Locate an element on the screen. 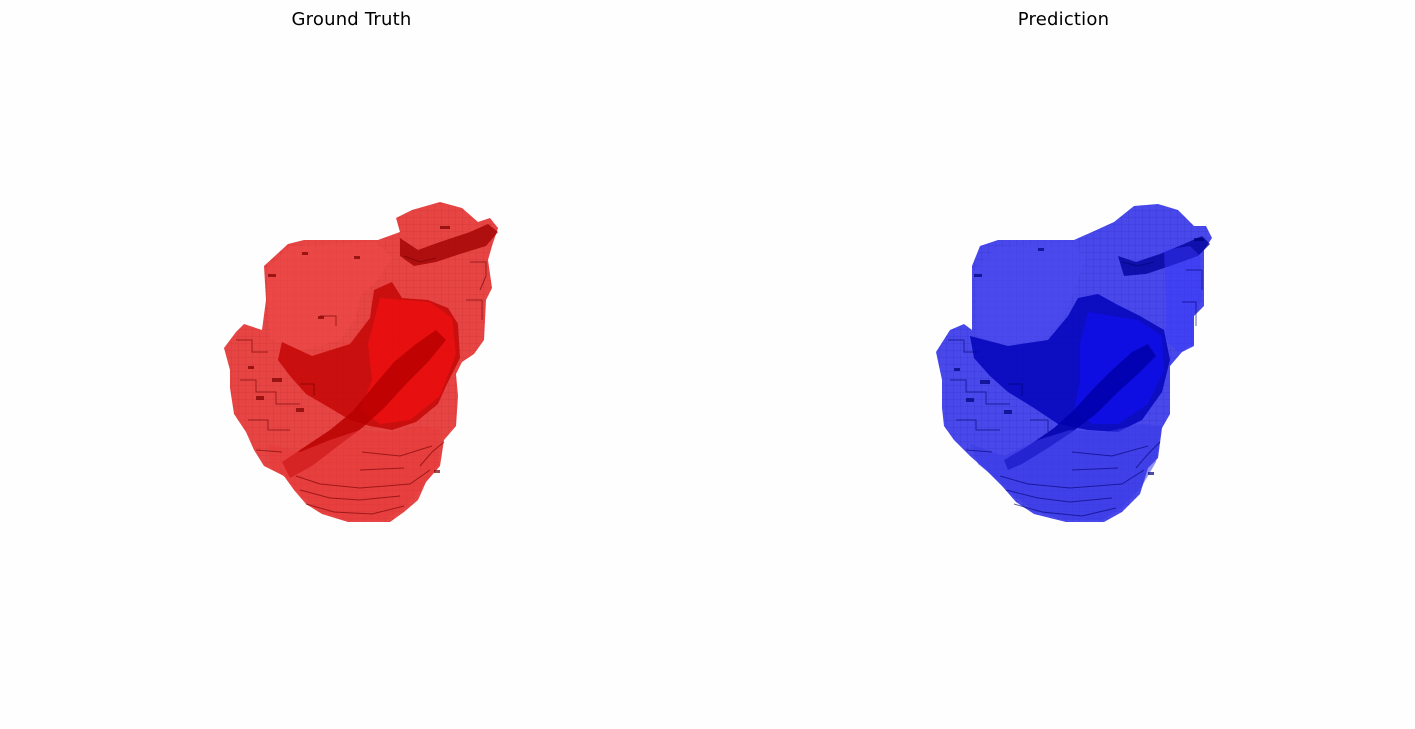 The image size is (1415, 729). pred-top-appendage is located at coordinates (1164, 256).